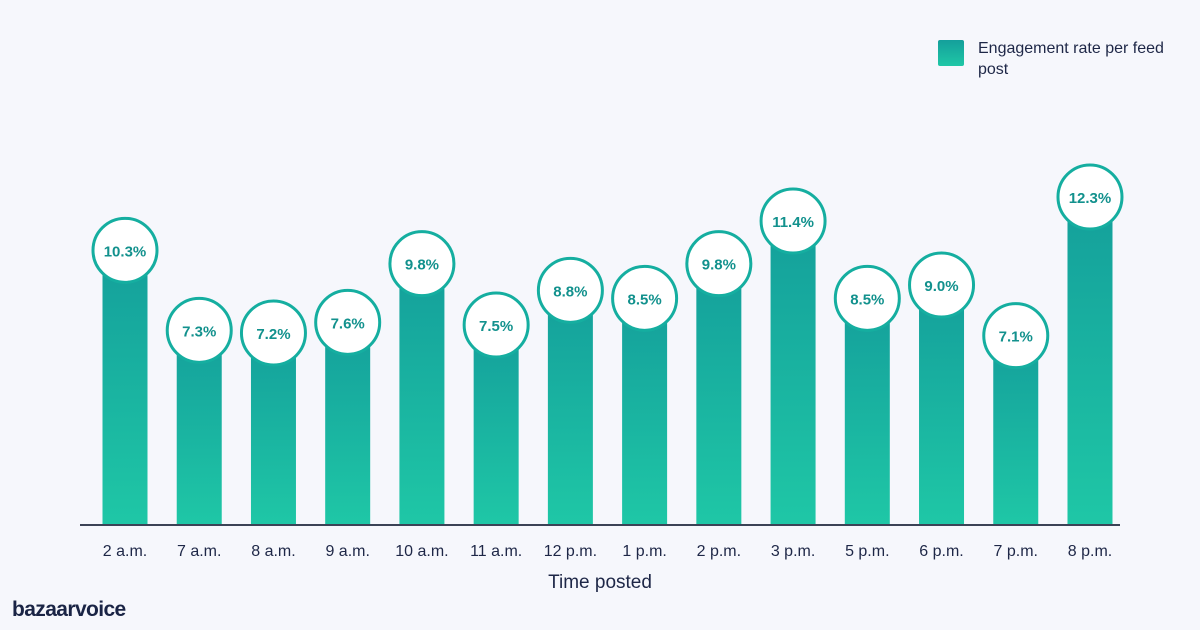  Describe the element at coordinates (1016, 551) in the screenshot. I see `x-tick-label-12: 7 p.m.` at that location.